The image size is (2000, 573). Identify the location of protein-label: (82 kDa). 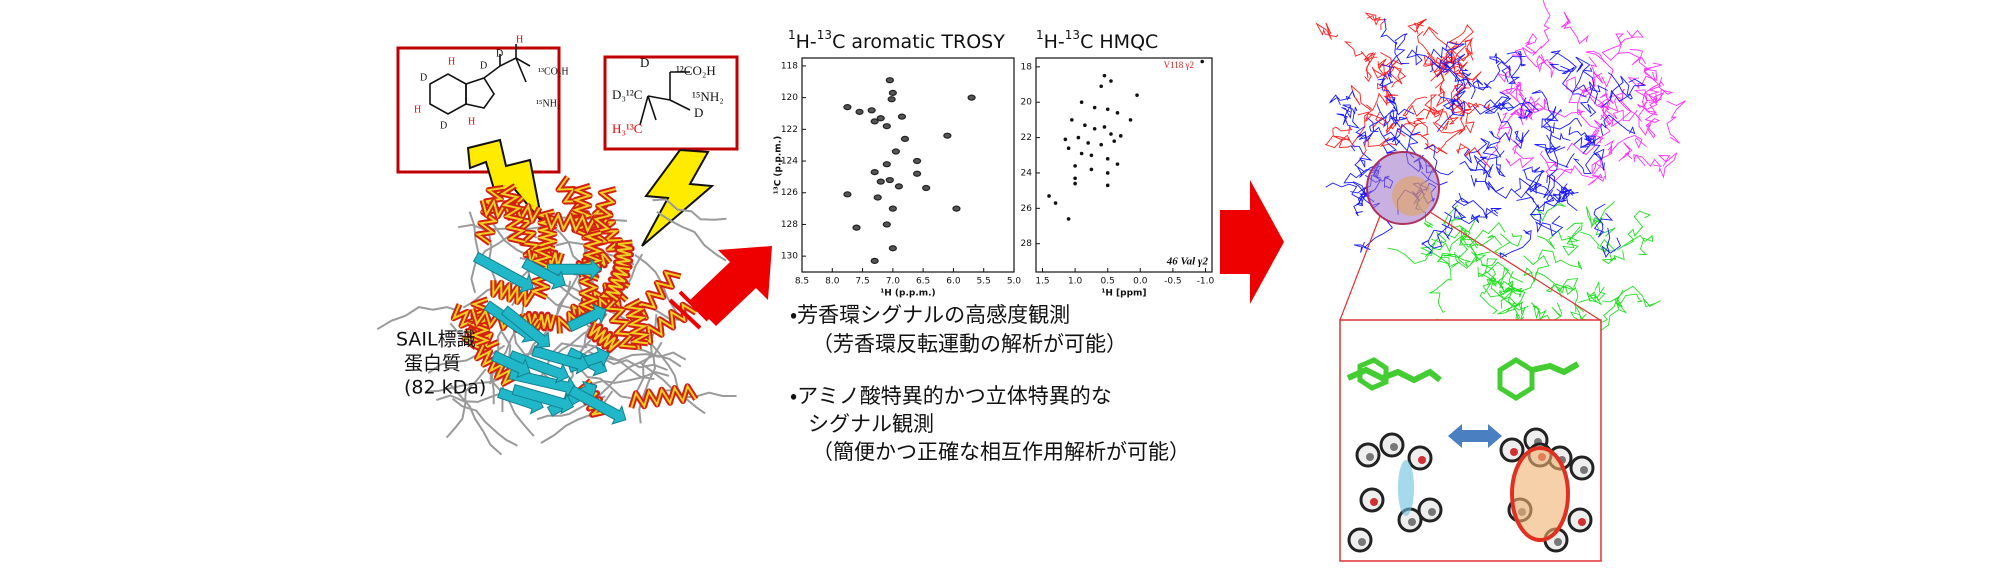
(445, 388).